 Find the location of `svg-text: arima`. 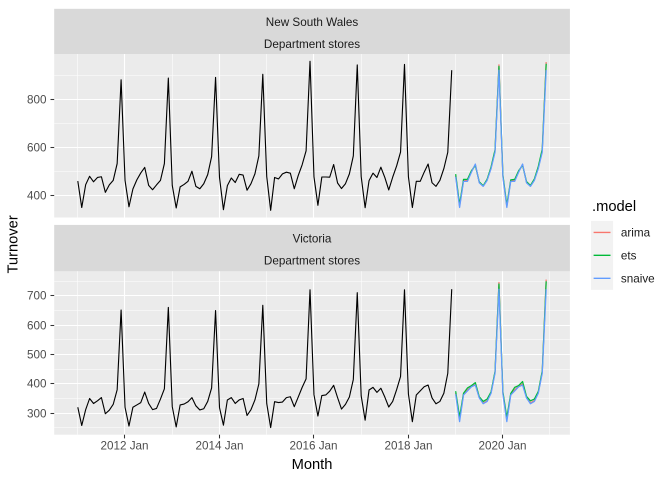

svg-text: arima is located at coordinates (636, 233).